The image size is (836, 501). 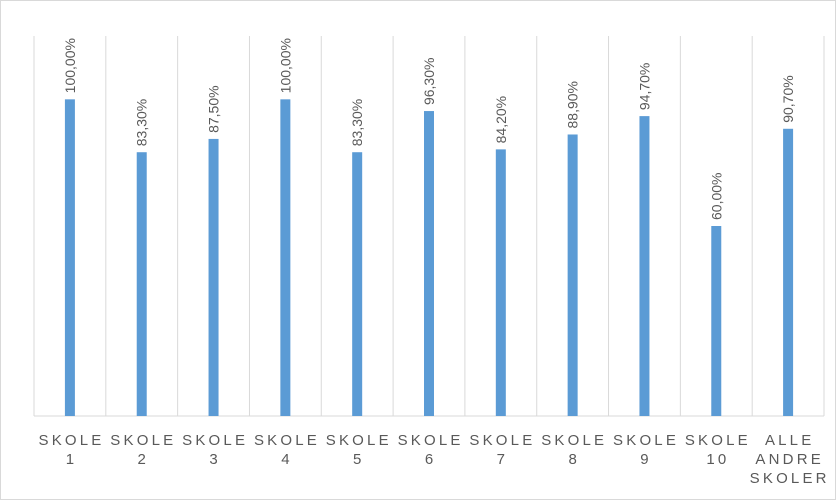 What do you see at coordinates (717, 459) in the screenshot?
I see `category-label: 10` at bounding box center [717, 459].